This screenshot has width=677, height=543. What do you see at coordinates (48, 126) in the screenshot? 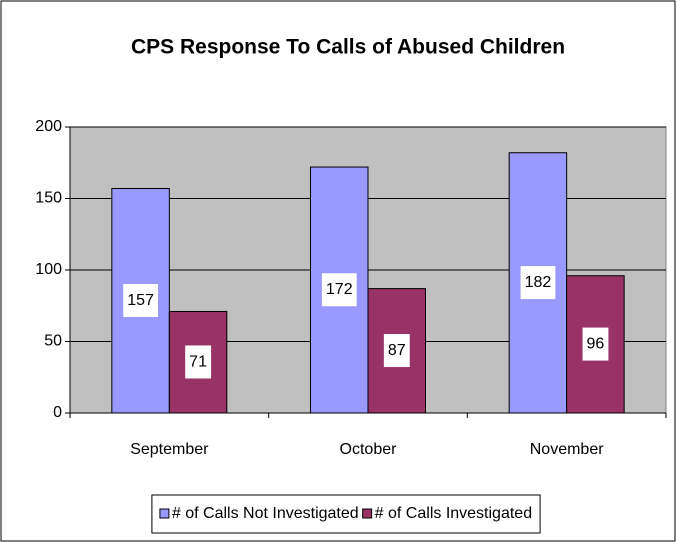
I see `y-tick-label: 200` at bounding box center [48, 126].